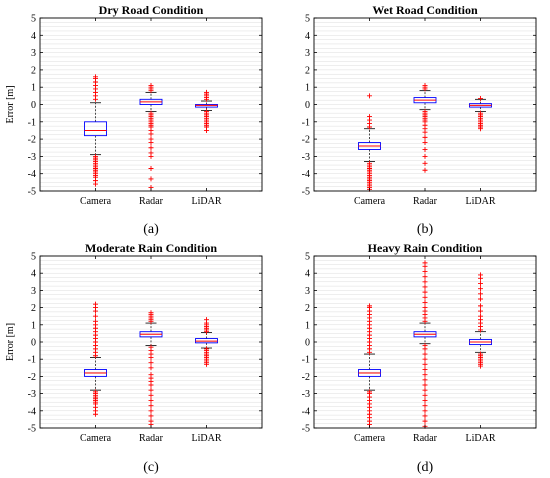  Describe the element at coordinates (306, 157) in the screenshot. I see `y-tick-label: -3` at that location.